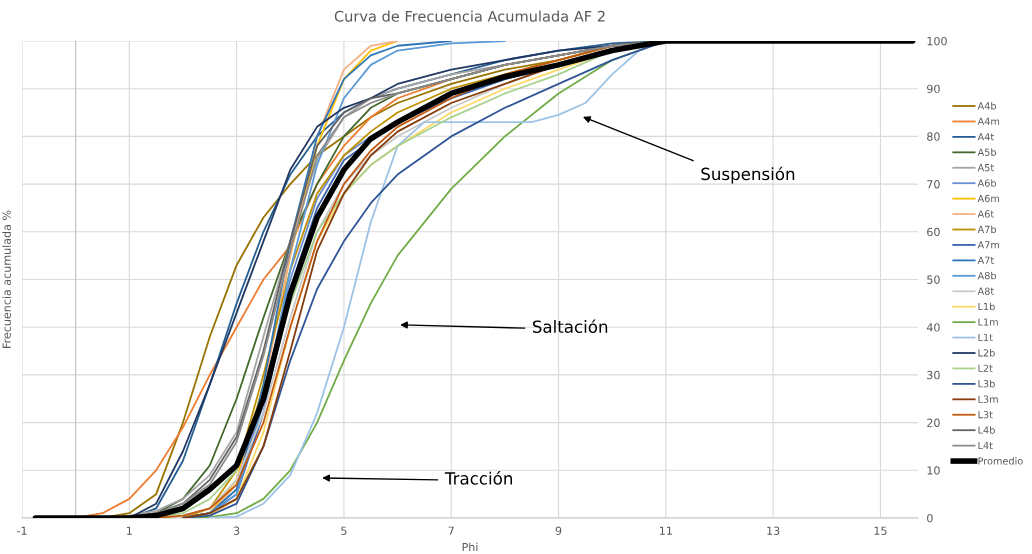 This screenshot has width=1032, height=554. I want to click on legend-label: A6t, so click(985, 214).